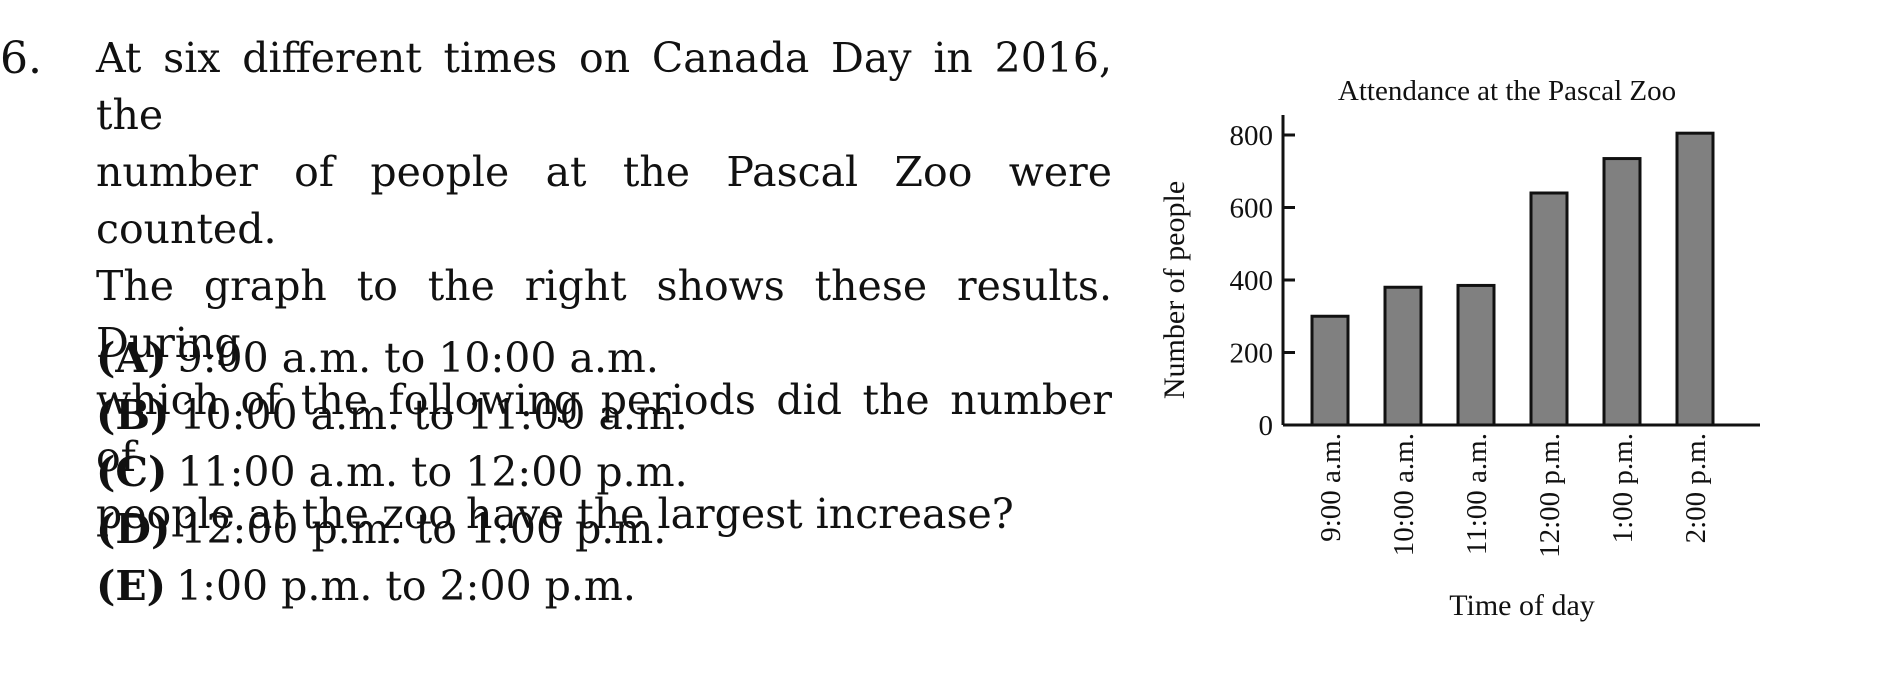  What do you see at coordinates (423, 529) in the screenshot?
I see `choice-text: 12:00 p.m. to 1:00 p.m.` at bounding box center [423, 529].